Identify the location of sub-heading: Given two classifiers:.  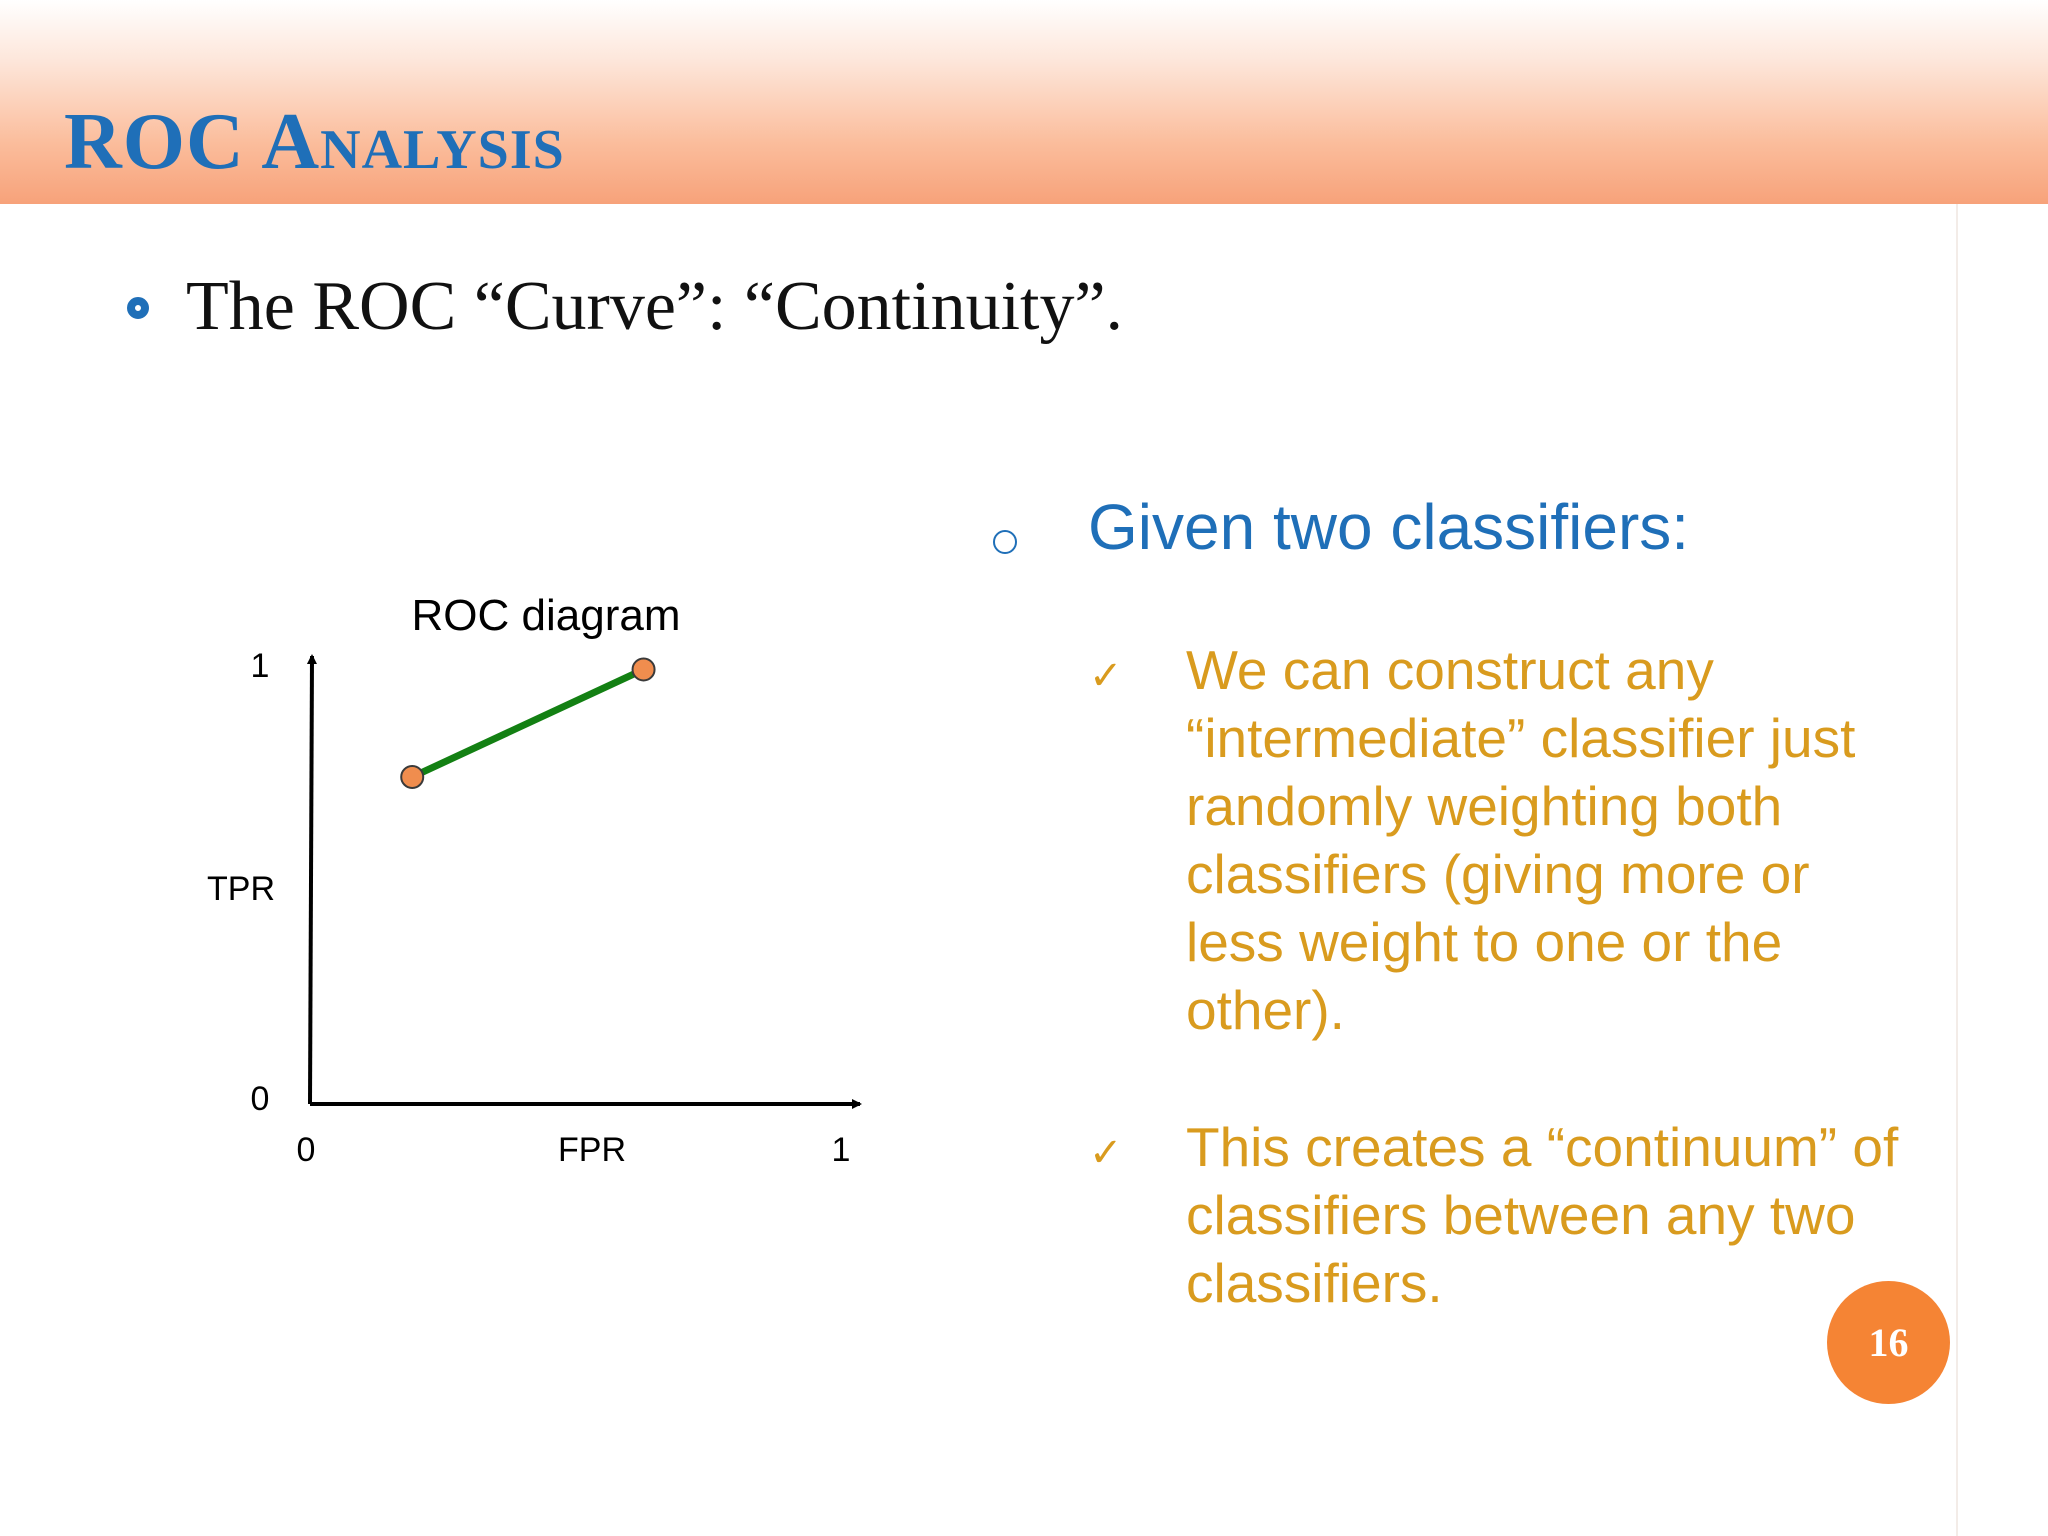
(1389, 527).